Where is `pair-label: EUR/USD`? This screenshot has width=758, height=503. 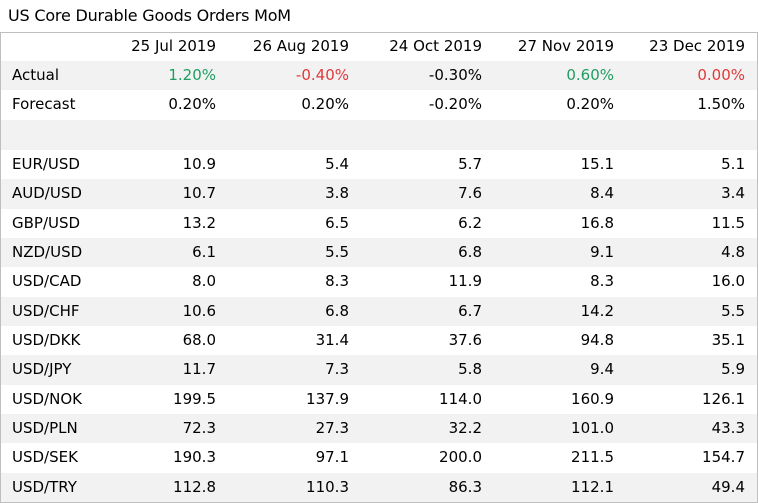 pair-label: EUR/USD is located at coordinates (46, 164).